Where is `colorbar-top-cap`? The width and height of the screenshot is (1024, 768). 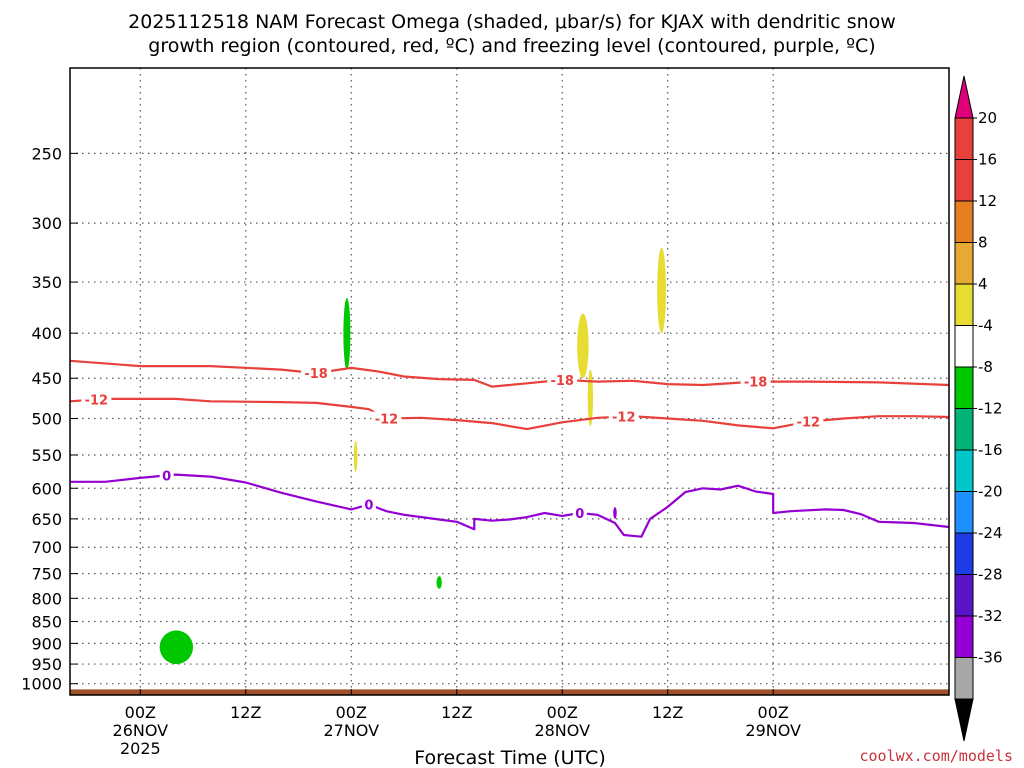 colorbar-top-cap is located at coordinates (964, 97).